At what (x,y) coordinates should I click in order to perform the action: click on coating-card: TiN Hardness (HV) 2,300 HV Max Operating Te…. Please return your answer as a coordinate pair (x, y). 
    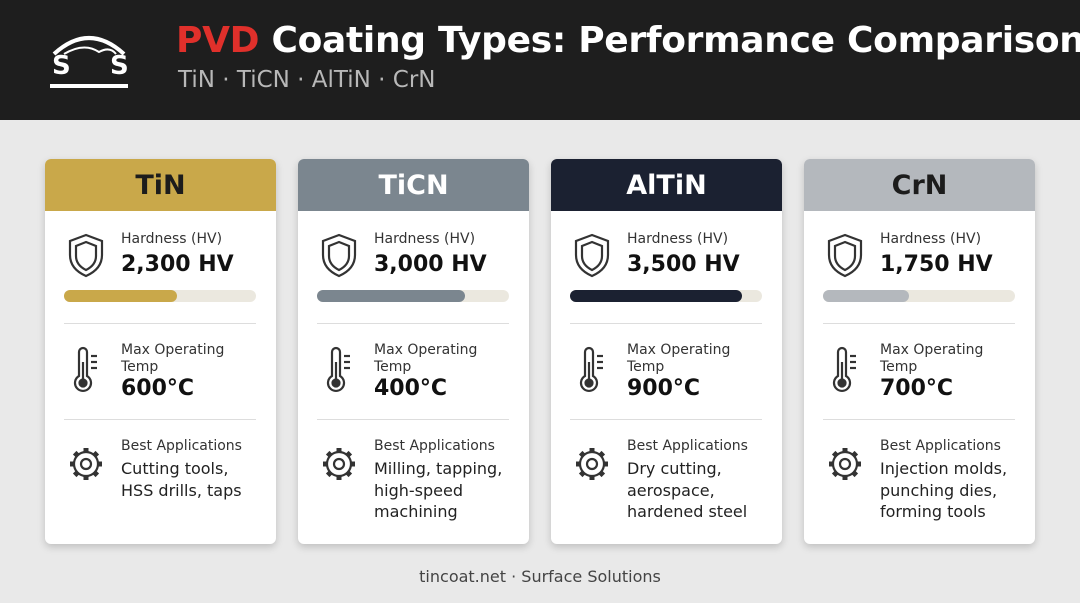
    Looking at the image, I should click on (160, 351).